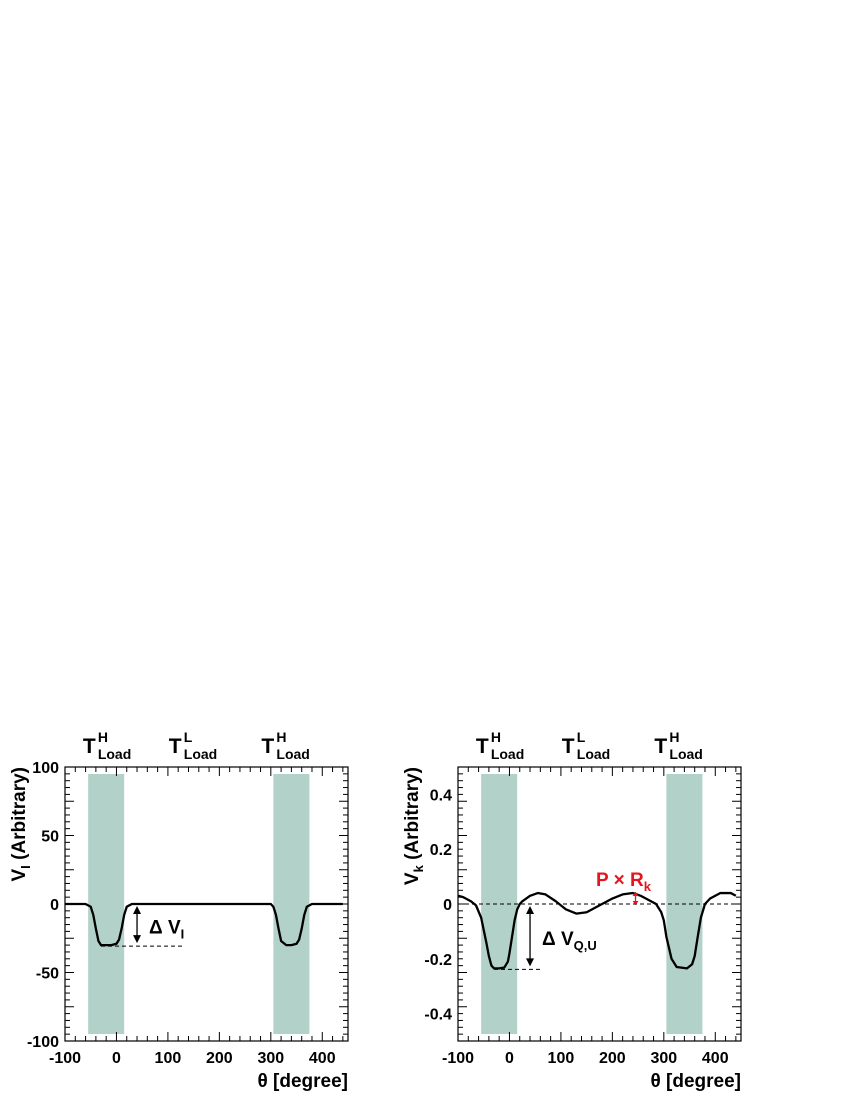  I want to click on y-tick-label: 100, so click(45, 768).